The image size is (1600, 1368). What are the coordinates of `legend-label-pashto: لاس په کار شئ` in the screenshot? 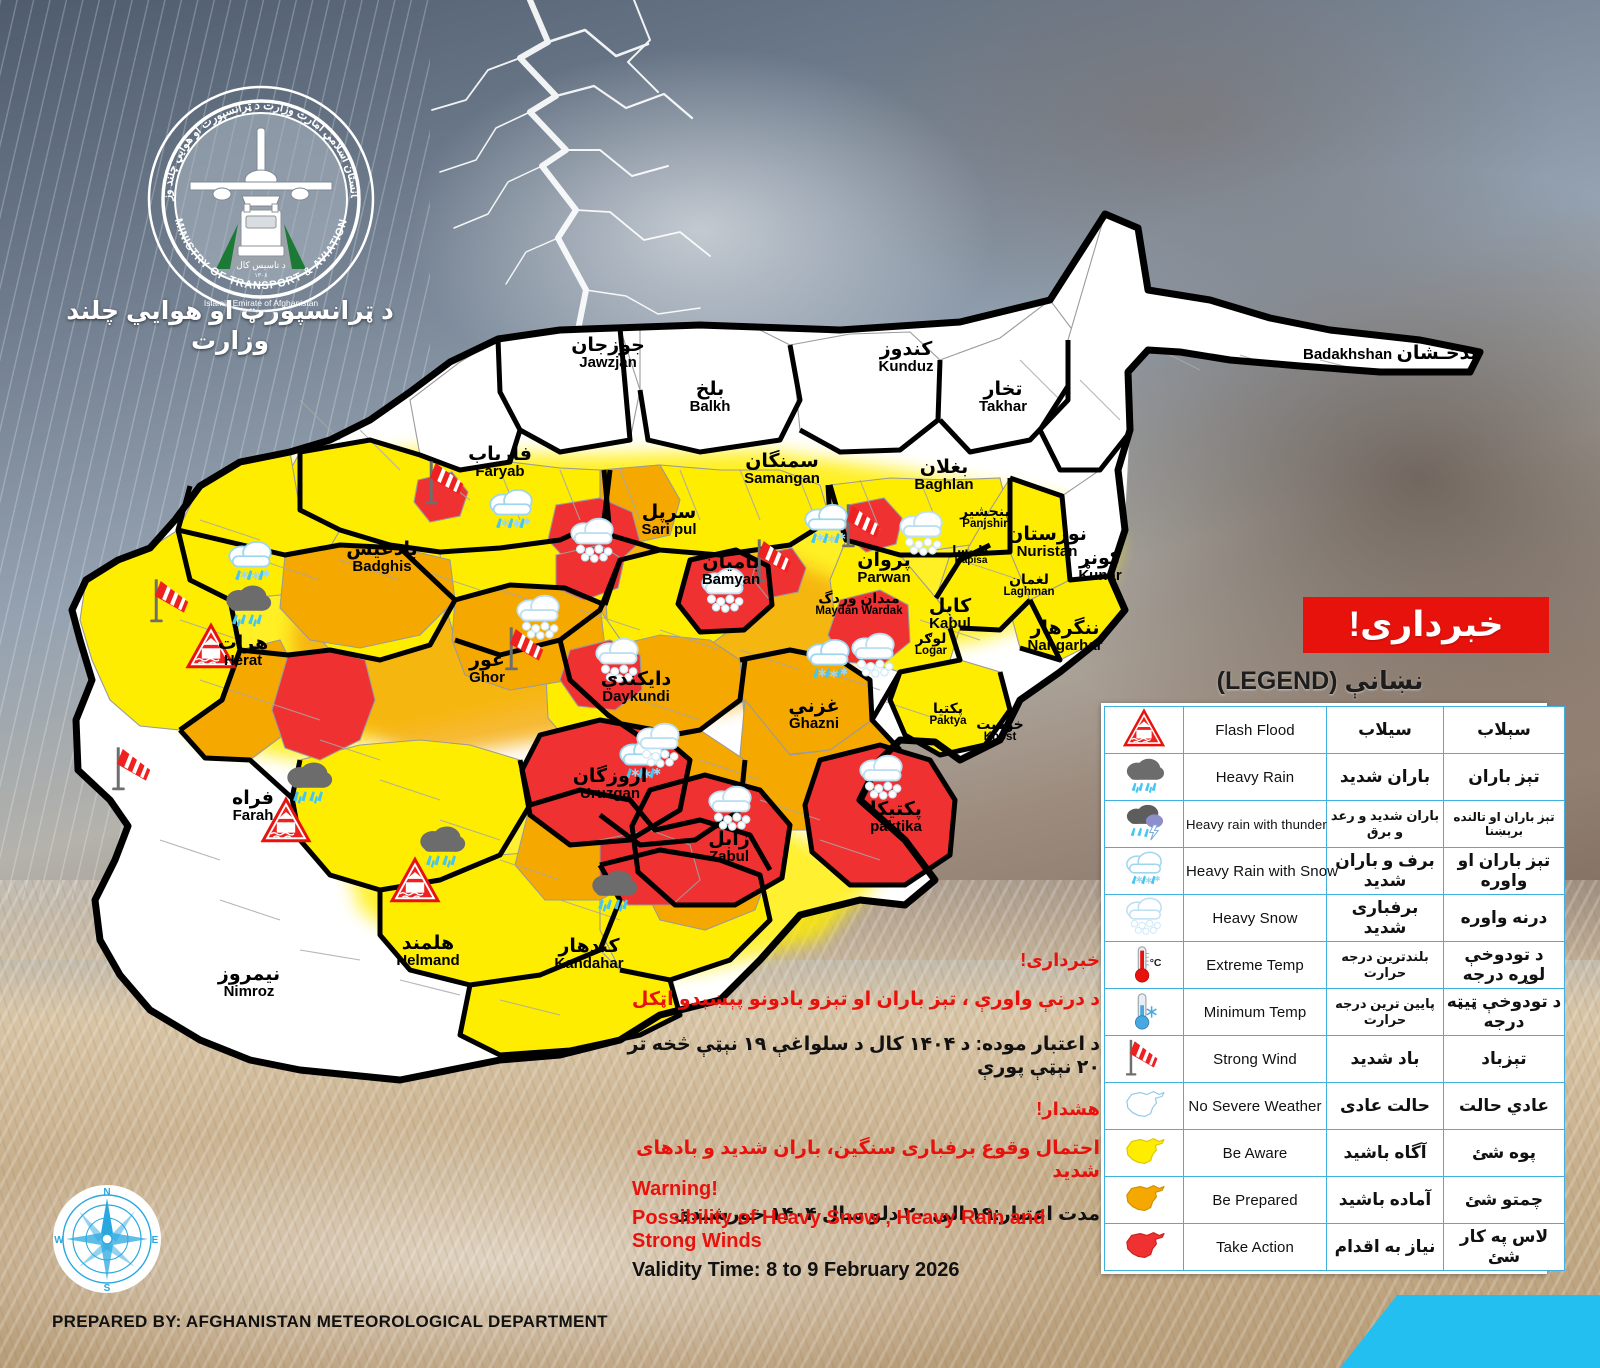 It's located at (1504, 1247).